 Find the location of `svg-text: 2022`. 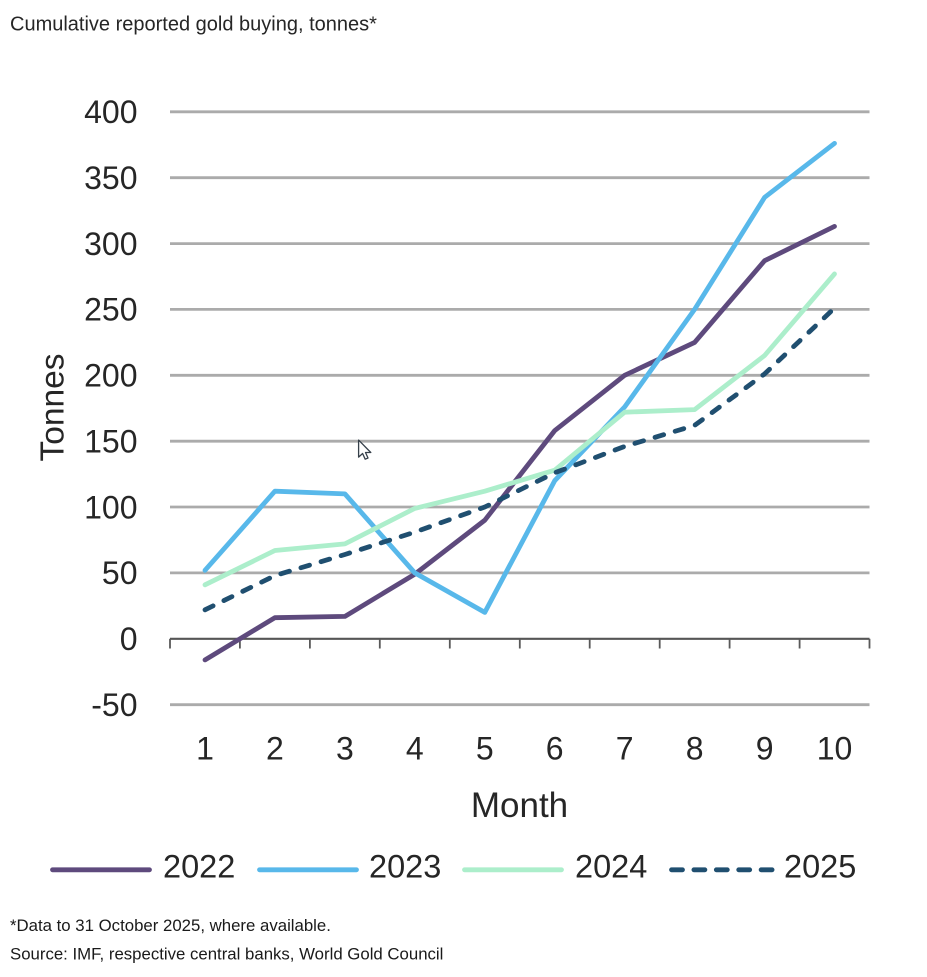

svg-text: 2022 is located at coordinates (199, 867).